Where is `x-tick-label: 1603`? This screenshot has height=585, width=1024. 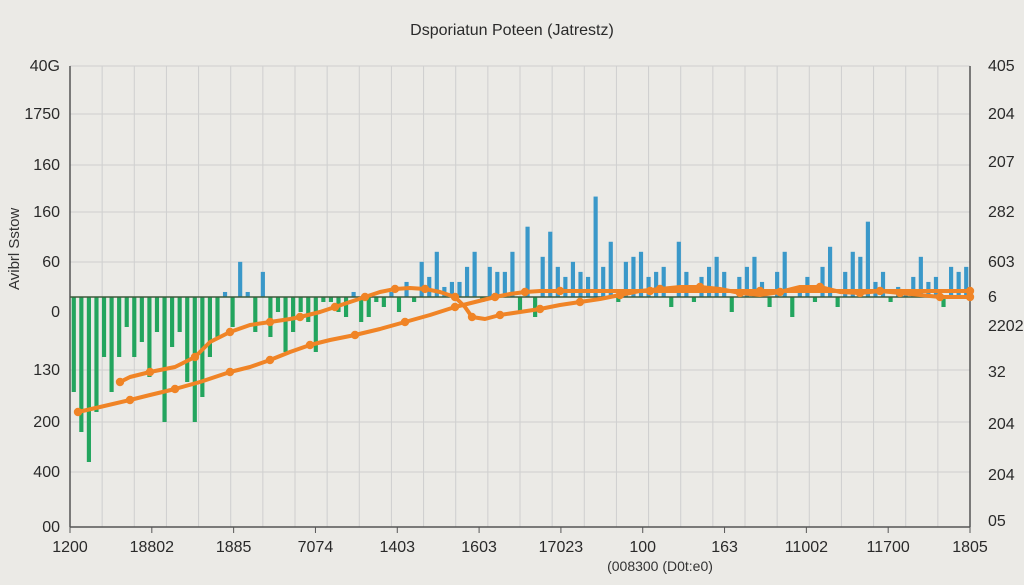
x-tick-label: 1603 is located at coordinates (479, 547).